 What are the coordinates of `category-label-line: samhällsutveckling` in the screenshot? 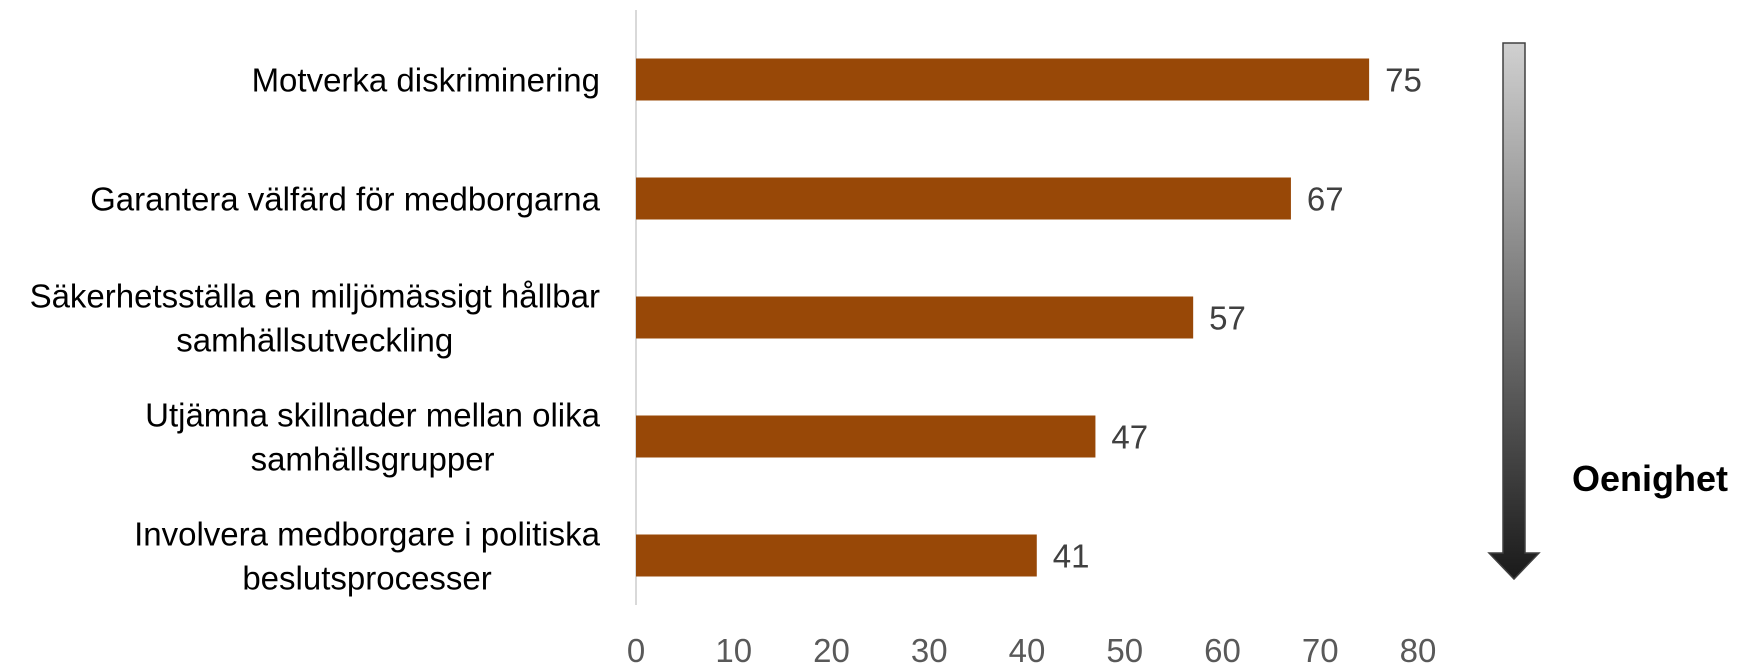 It's located at (314, 340).